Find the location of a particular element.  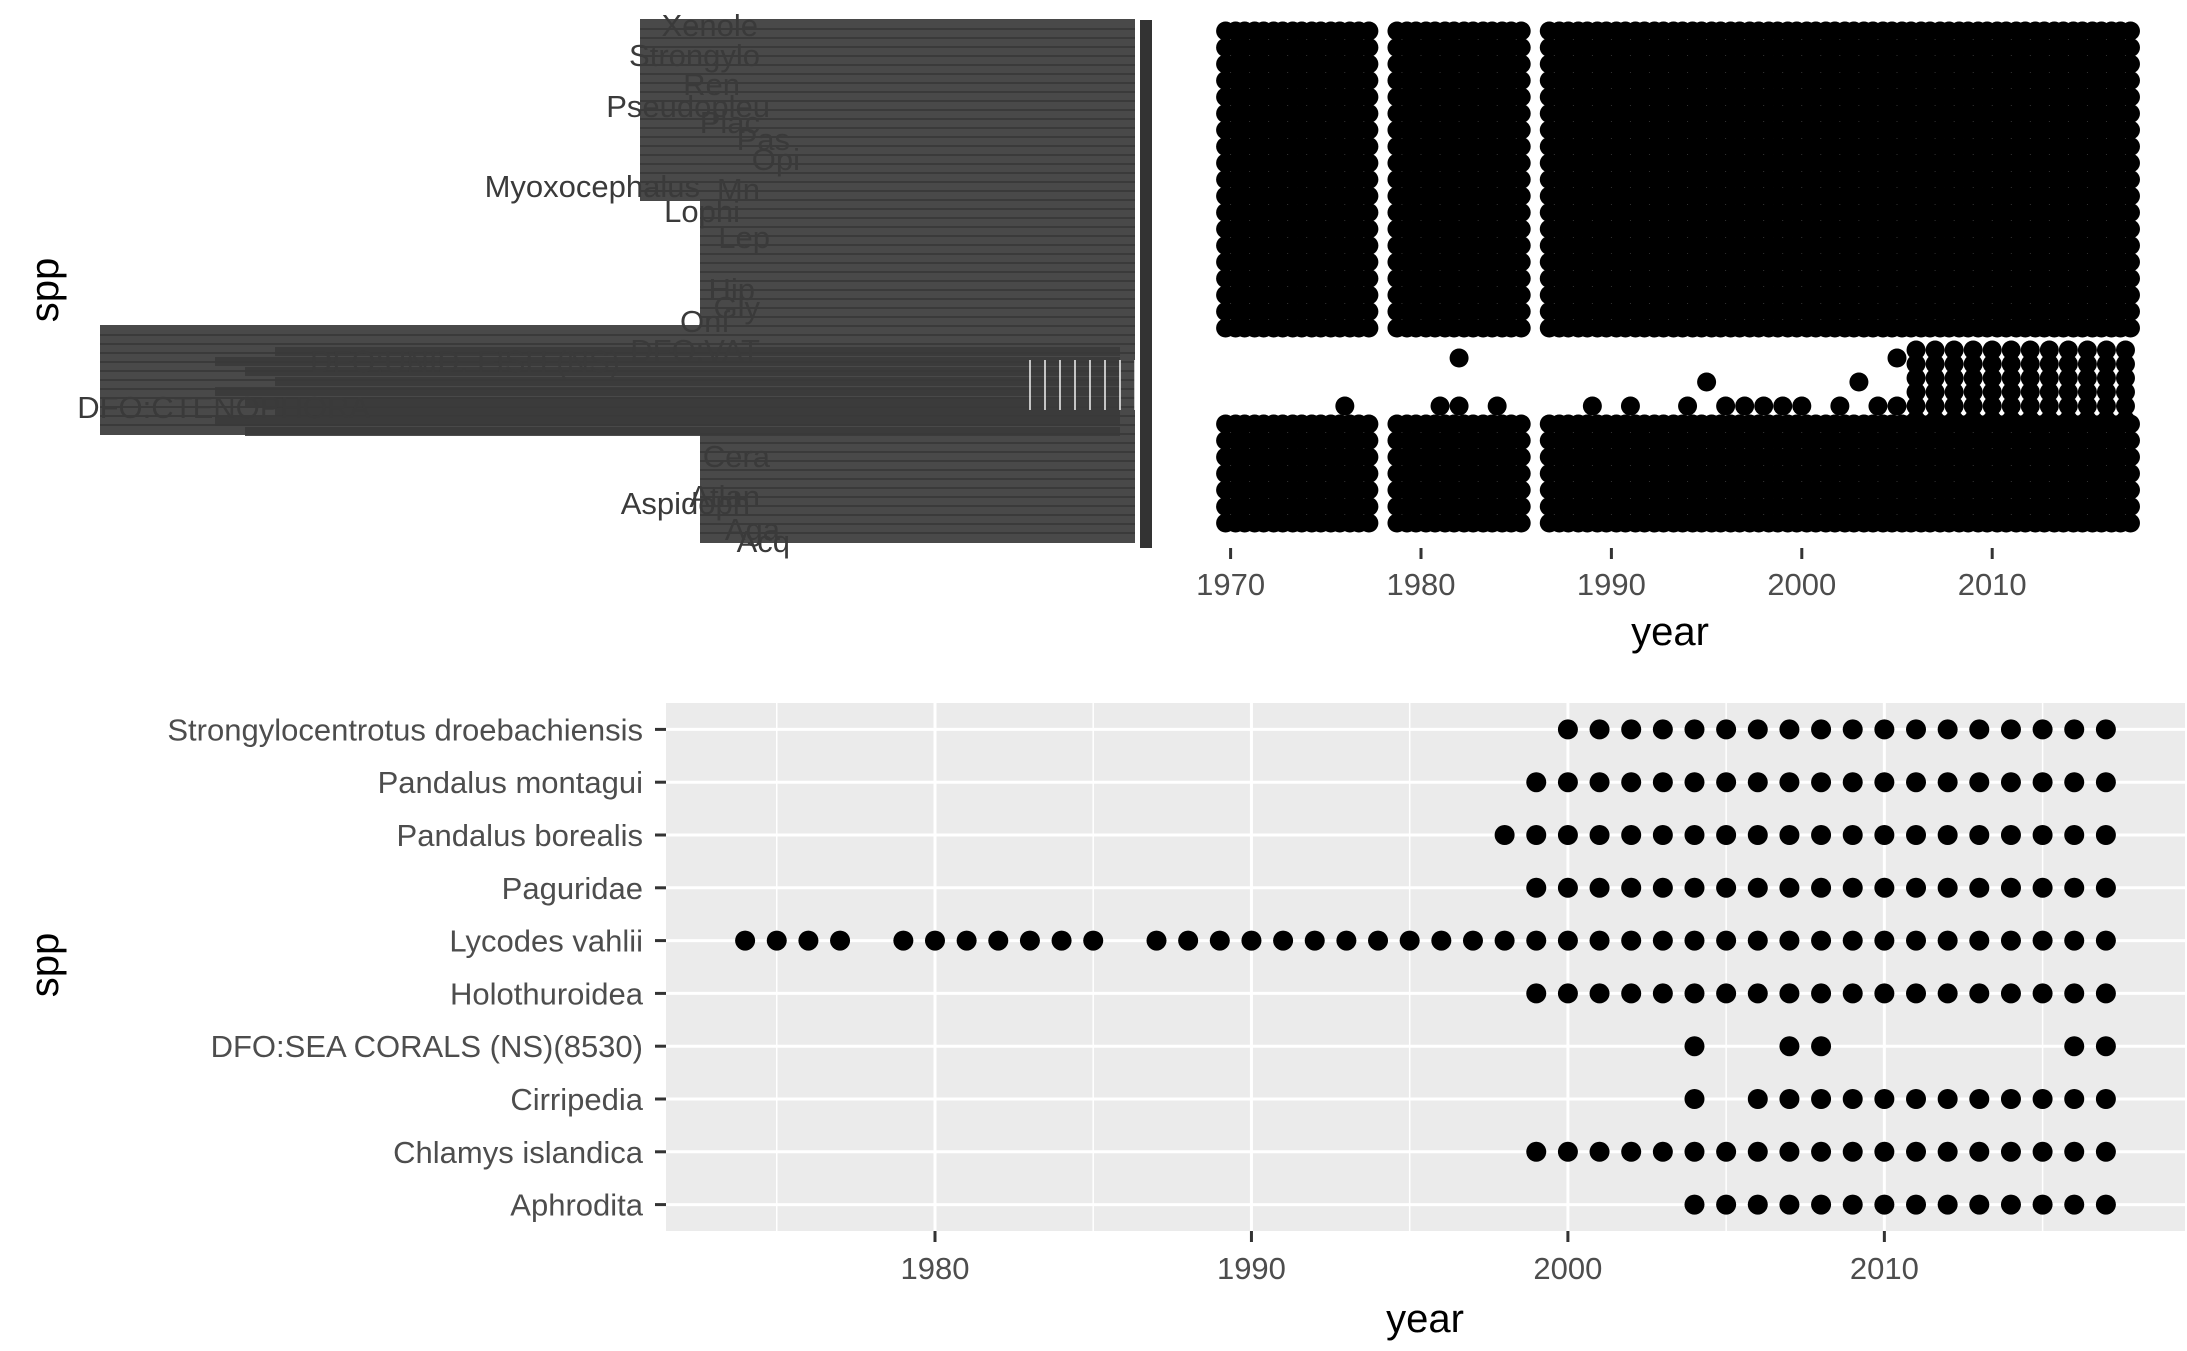

top-y-tick-label: DFO:VAT is located at coordinates (695, 350).